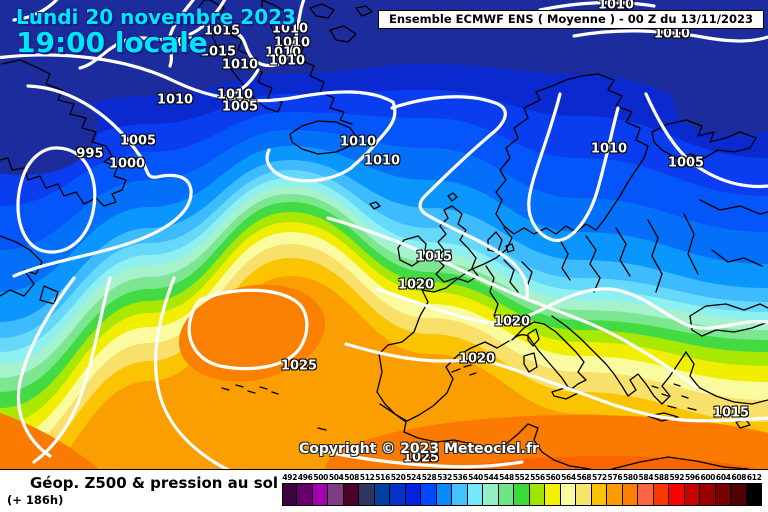 This screenshot has width=768, height=512. Describe the element at coordinates (419, 449) in the screenshot. I see `copyright-text: Copyright © 2023 Meteociel.fr` at that location.